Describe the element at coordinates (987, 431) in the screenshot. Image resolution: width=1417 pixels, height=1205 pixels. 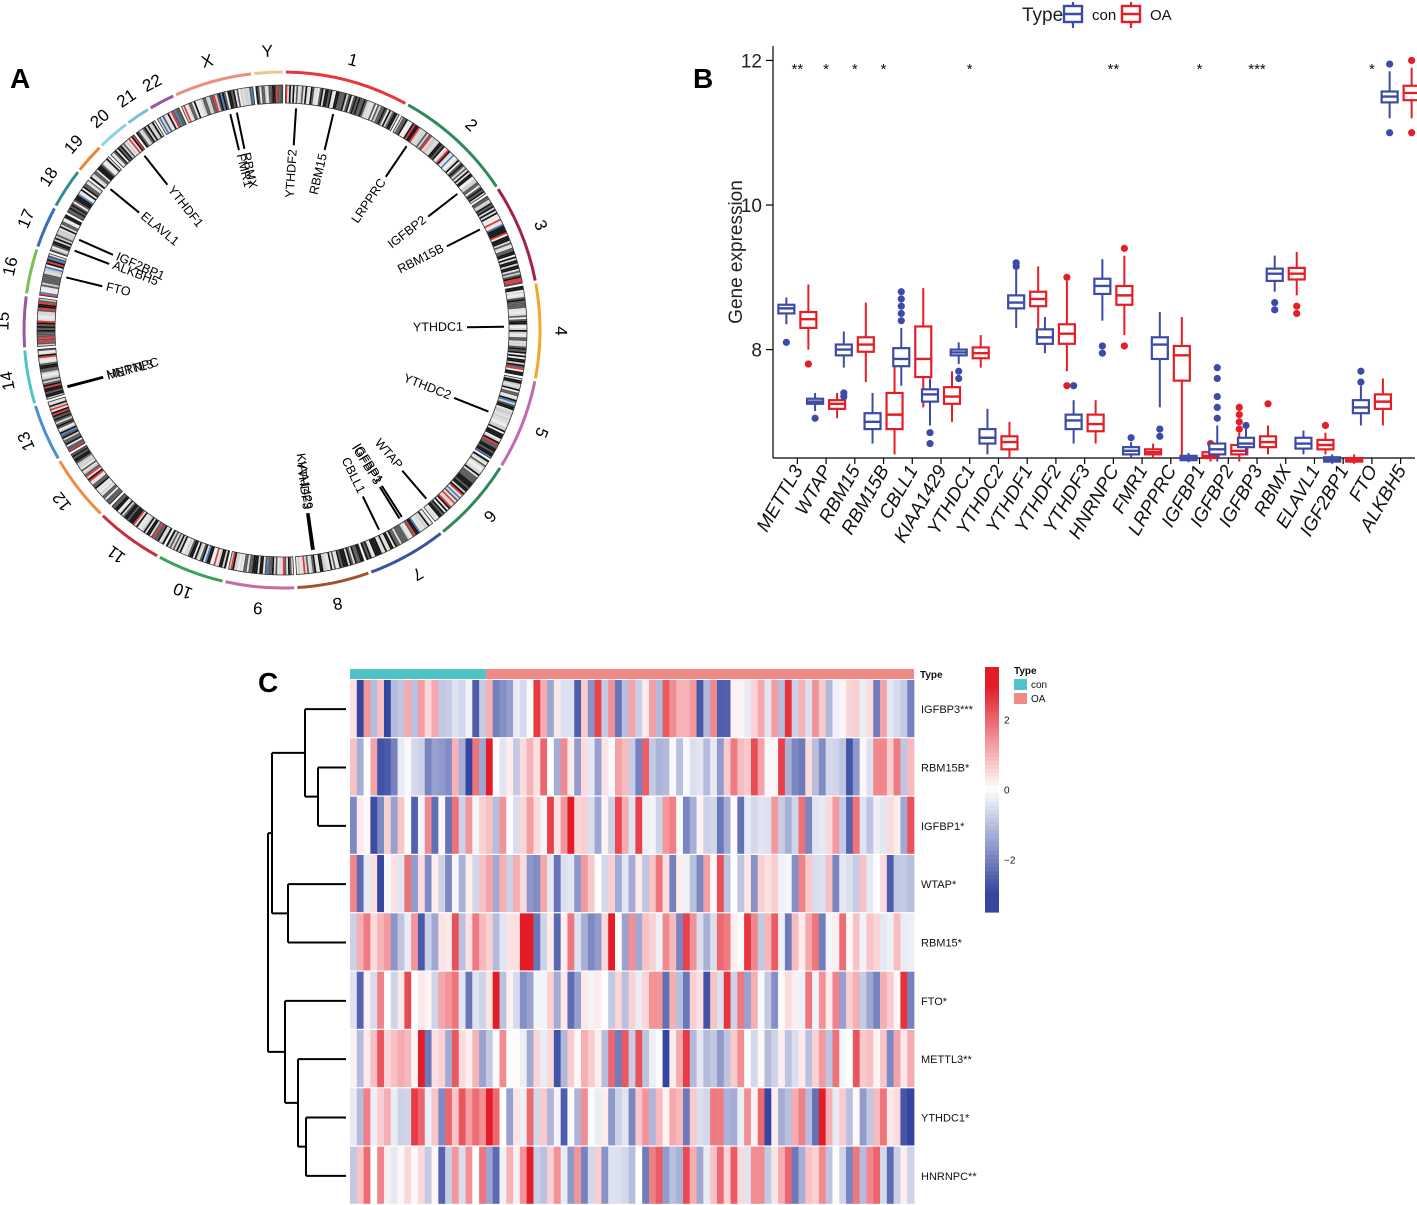
I see `box-con-YTHDC2` at that location.